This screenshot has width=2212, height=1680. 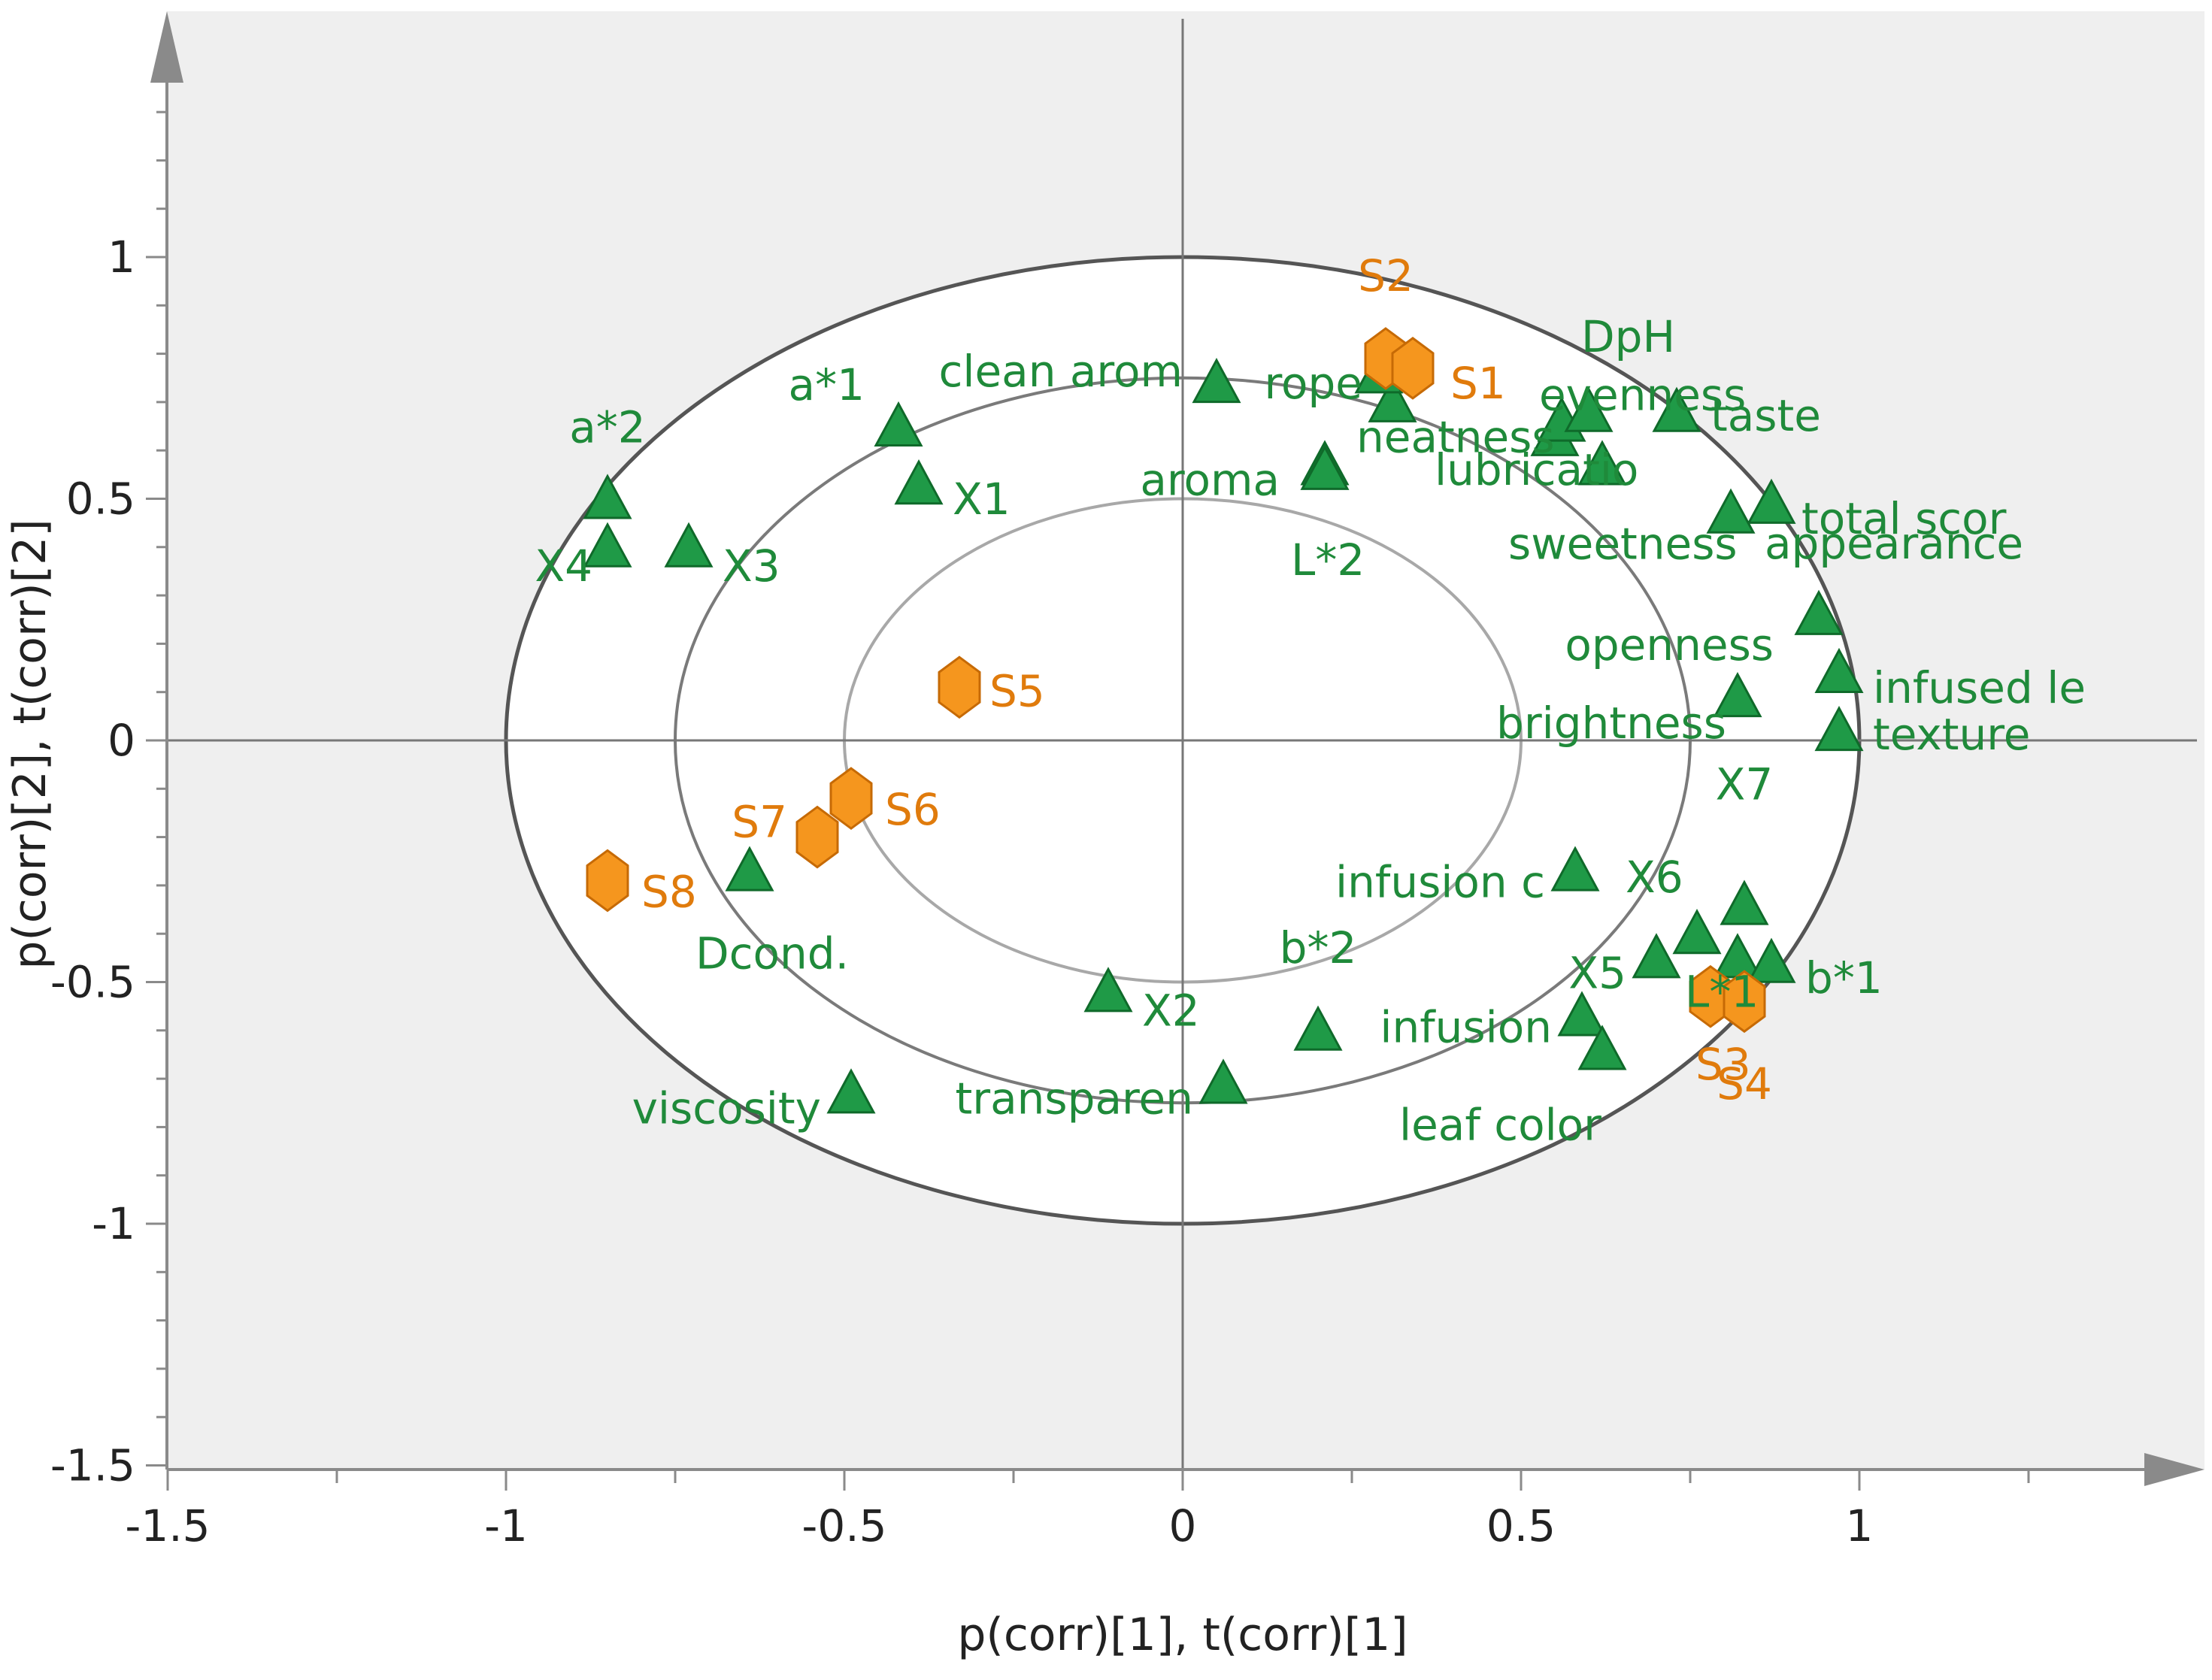 What do you see at coordinates (167, 47) in the screenshot?
I see `y-axis-arrow` at bounding box center [167, 47].